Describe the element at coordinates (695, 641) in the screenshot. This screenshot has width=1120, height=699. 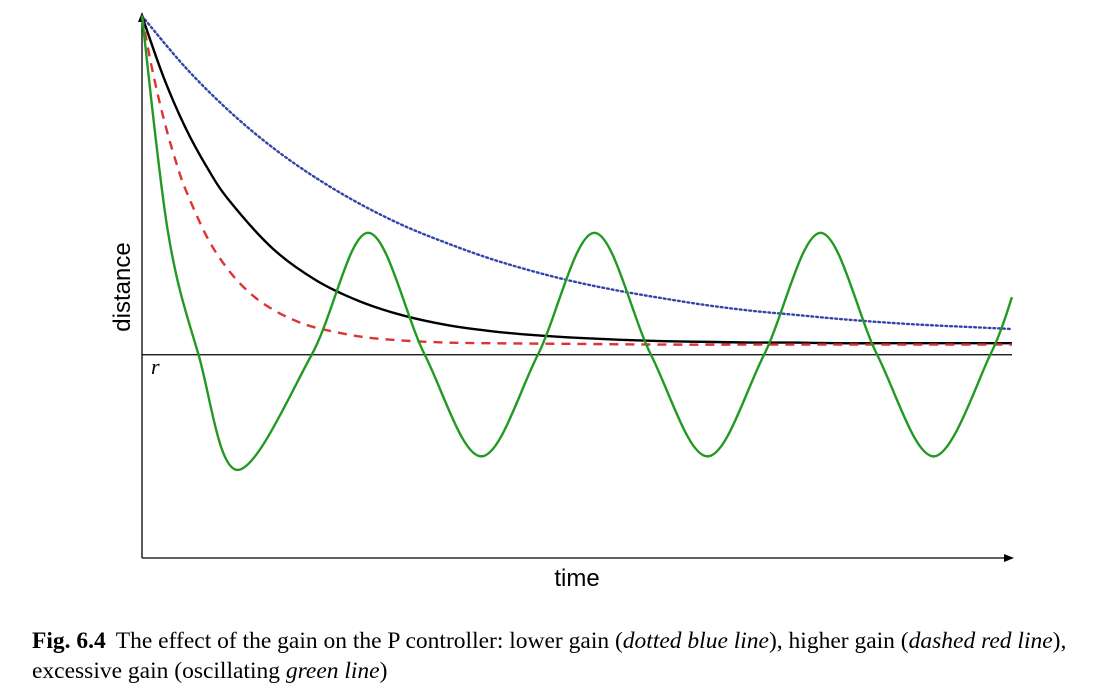
I see `caption-emphasis-dotted-blue: dotted blue line` at that location.